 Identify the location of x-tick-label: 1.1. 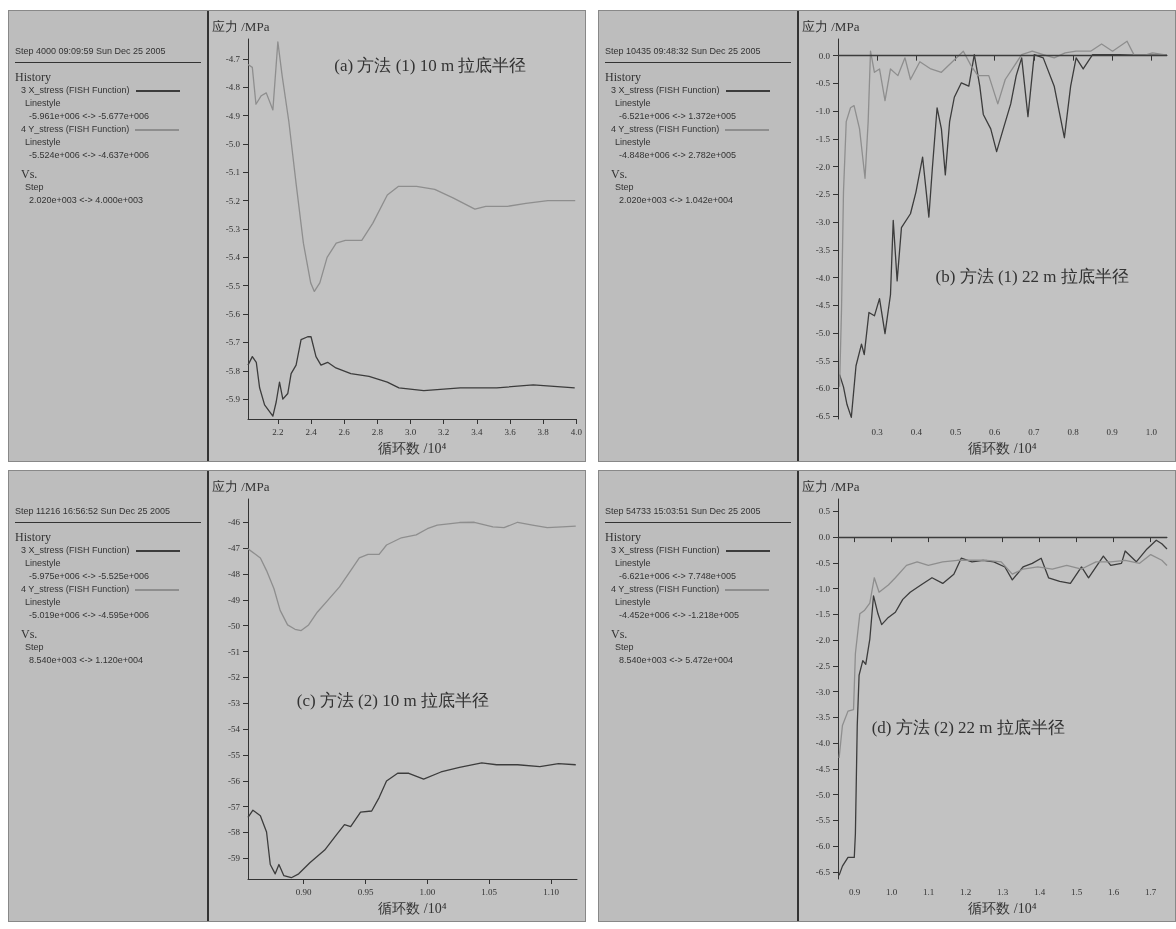
(929, 891).